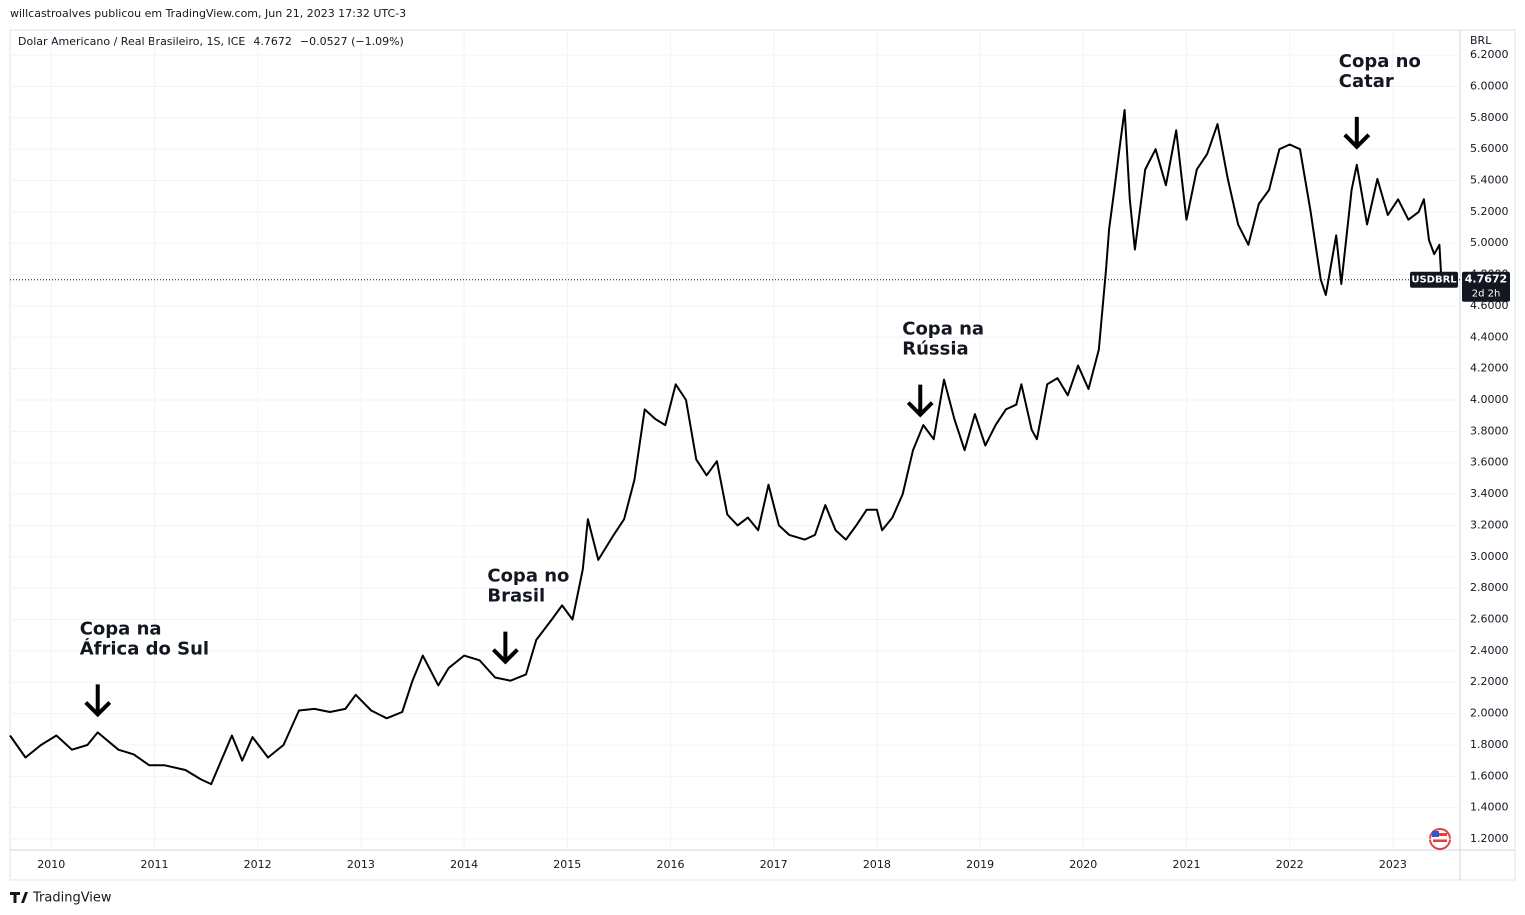 The height and width of the screenshot is (915, 1525). What do you see at coordinates (1489, 117) in the screenshot?
I see `y-tick-label: 5.8000` at bounding box center [1489, 117].